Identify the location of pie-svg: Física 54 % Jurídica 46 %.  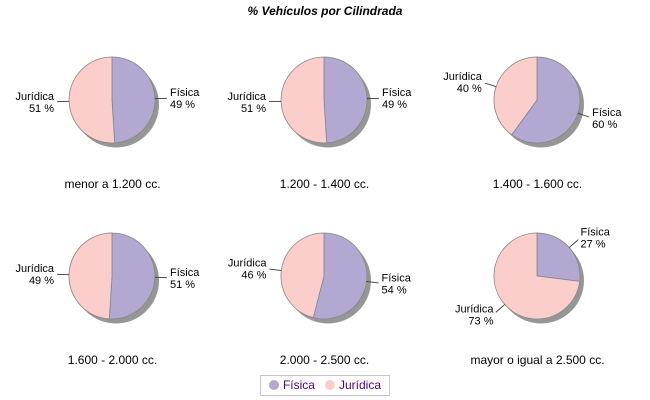
(320, 278).